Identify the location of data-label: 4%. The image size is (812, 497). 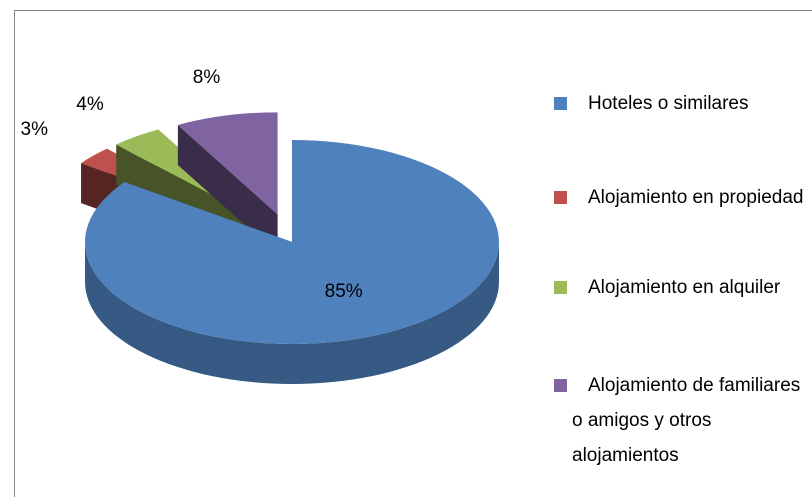
(90, 104).